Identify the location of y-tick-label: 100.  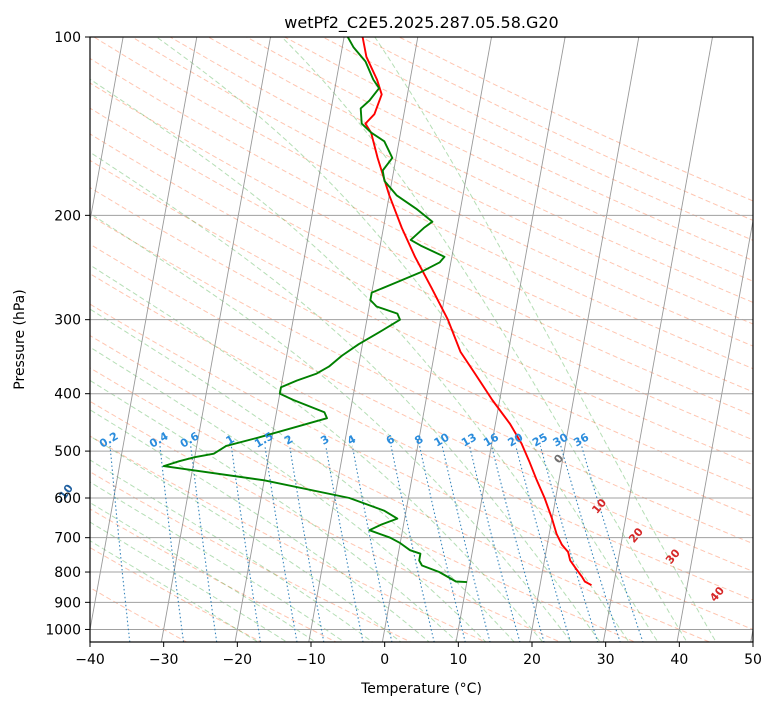
(67, 38).